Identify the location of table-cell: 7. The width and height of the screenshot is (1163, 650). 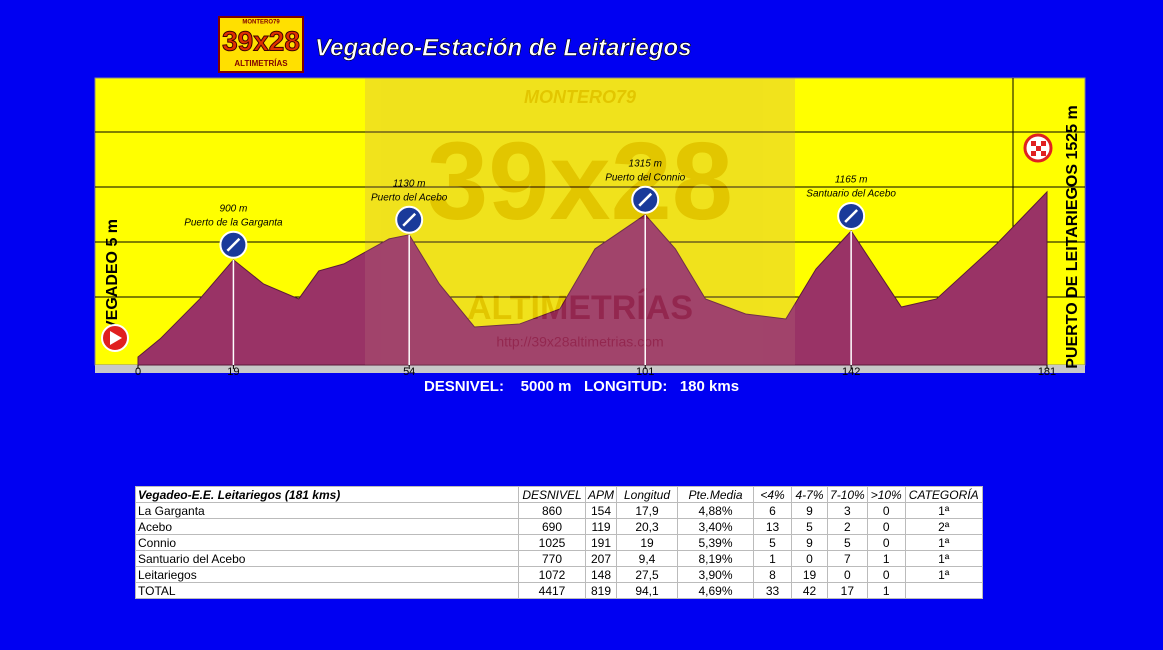
(847, 558).